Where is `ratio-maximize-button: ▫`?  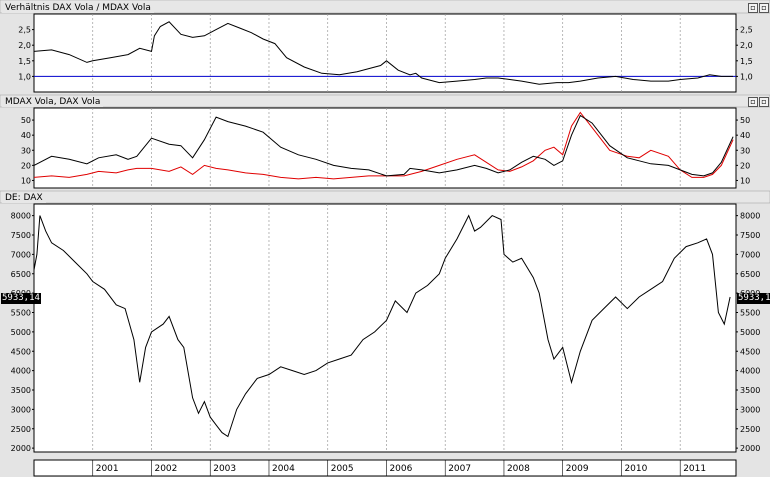
ratio-maximize-button: ▫ is located at coordinates (764, 8).